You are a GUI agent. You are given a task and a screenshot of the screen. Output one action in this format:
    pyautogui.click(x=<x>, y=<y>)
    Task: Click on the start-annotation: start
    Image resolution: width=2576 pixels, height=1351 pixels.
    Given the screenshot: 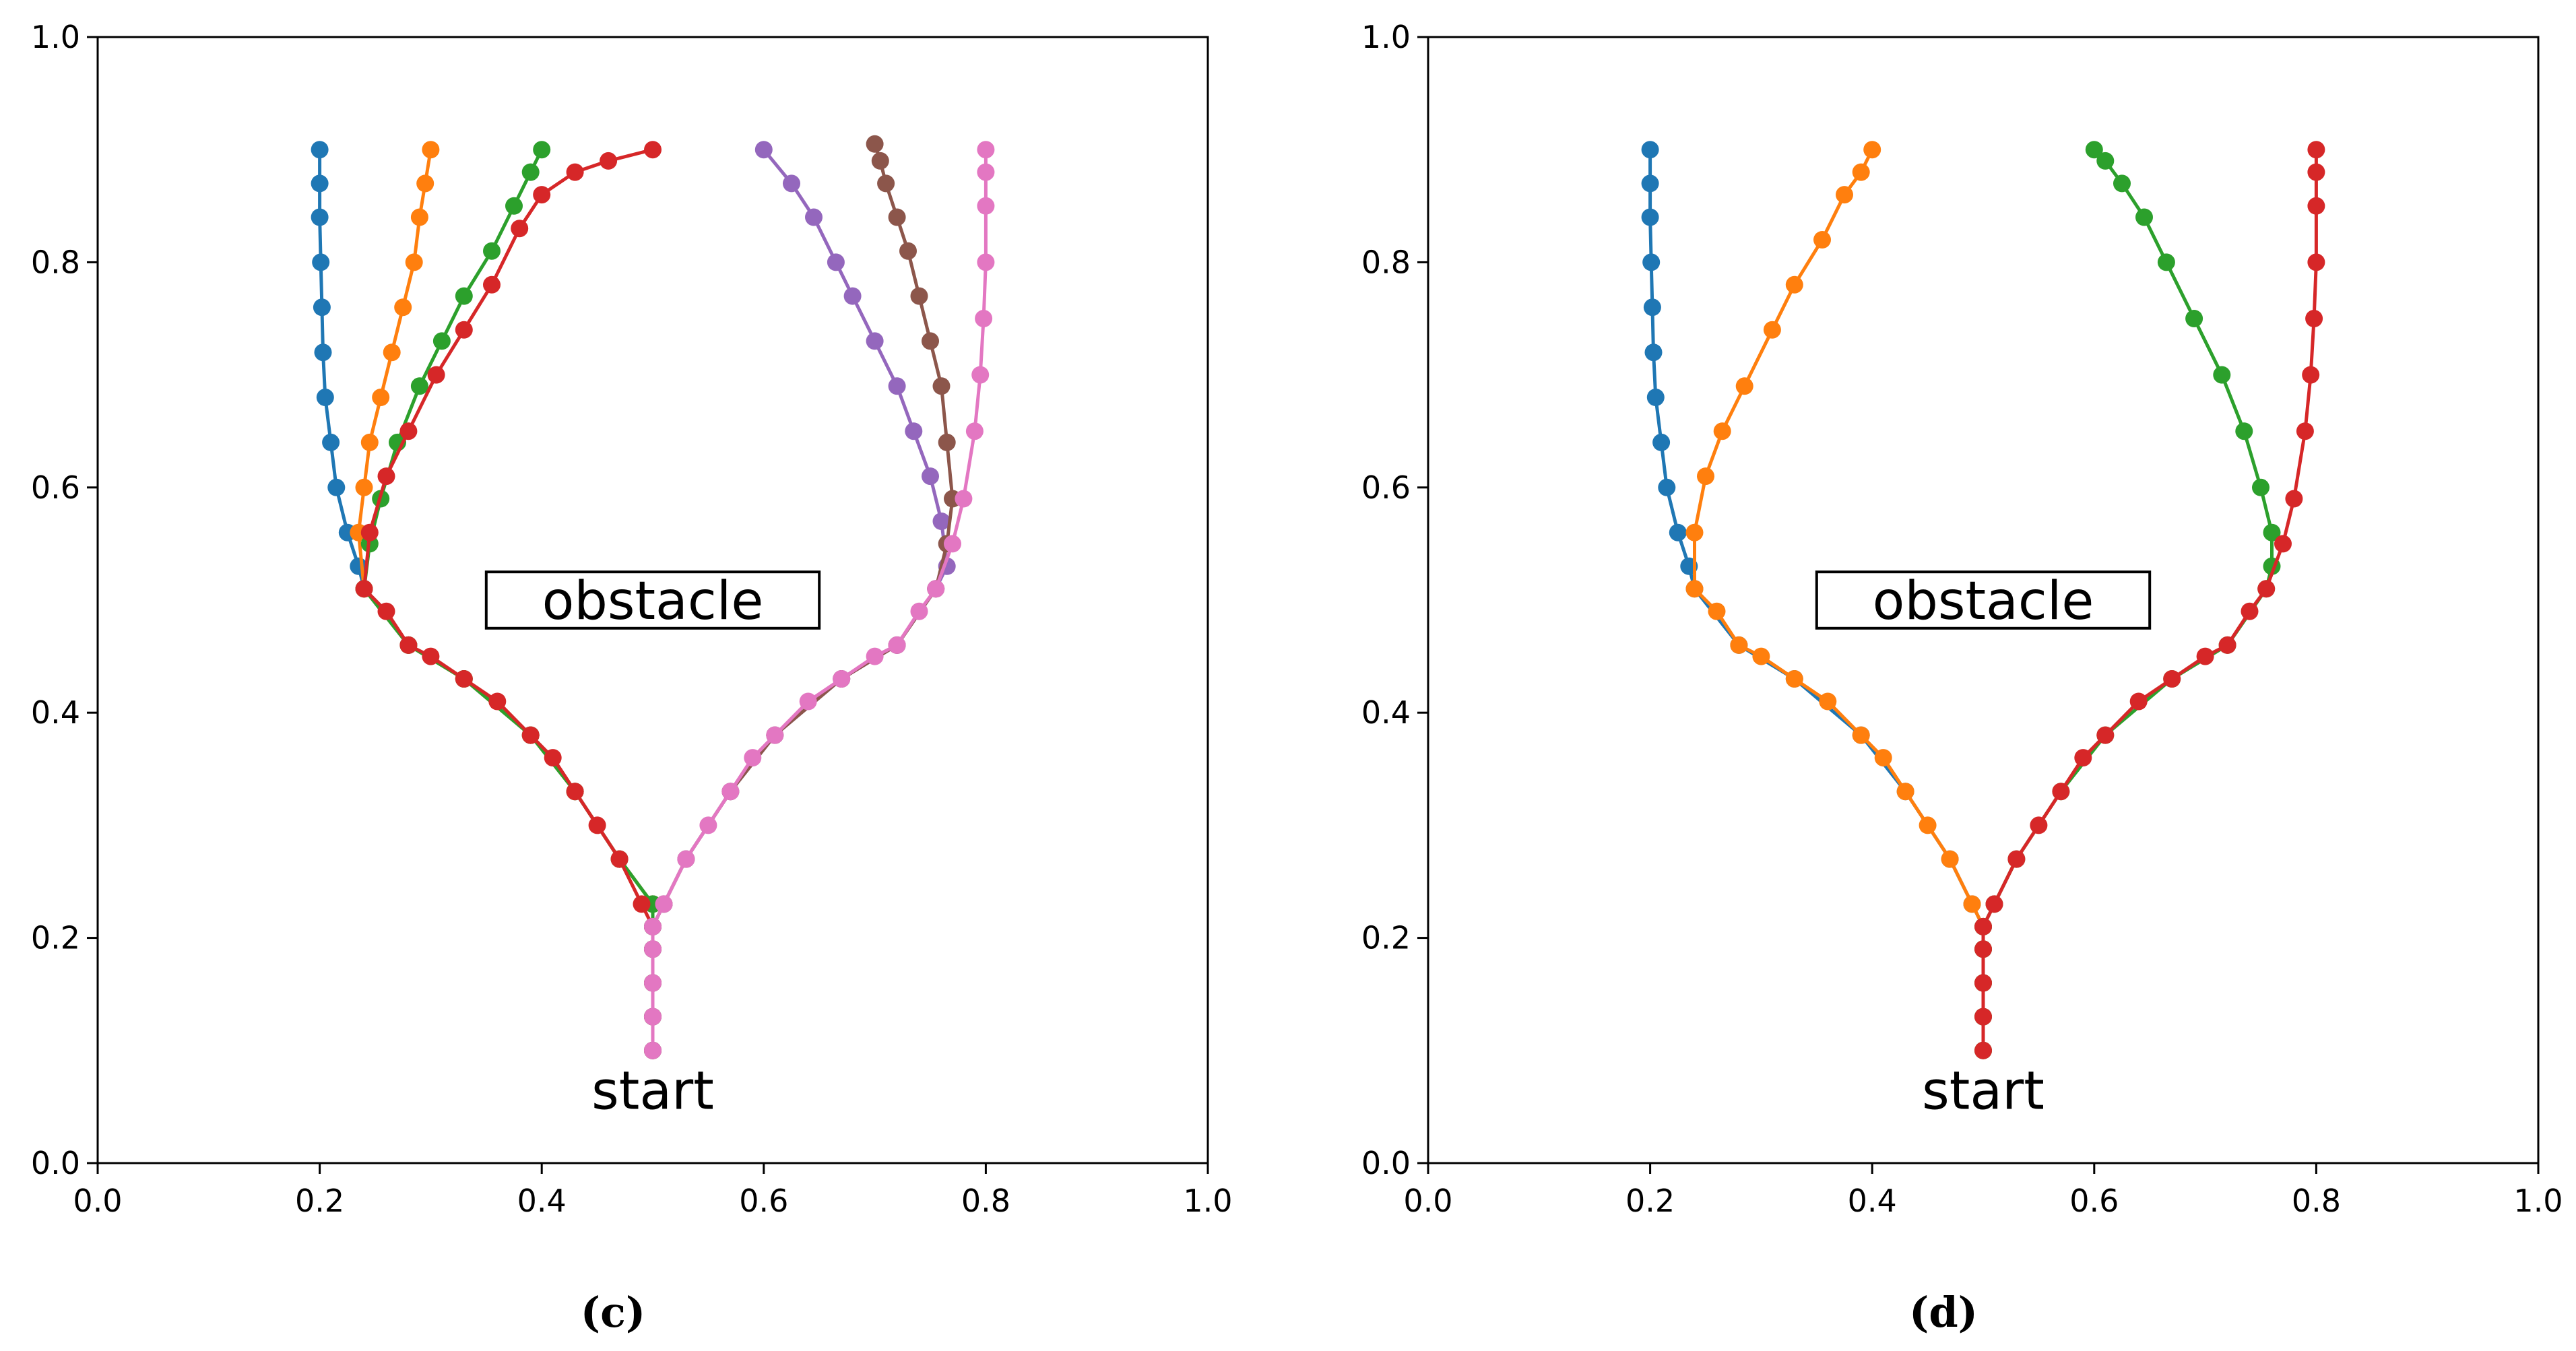 What is the action you would take?
    pyautogui.click(x=652, y=1091)
    